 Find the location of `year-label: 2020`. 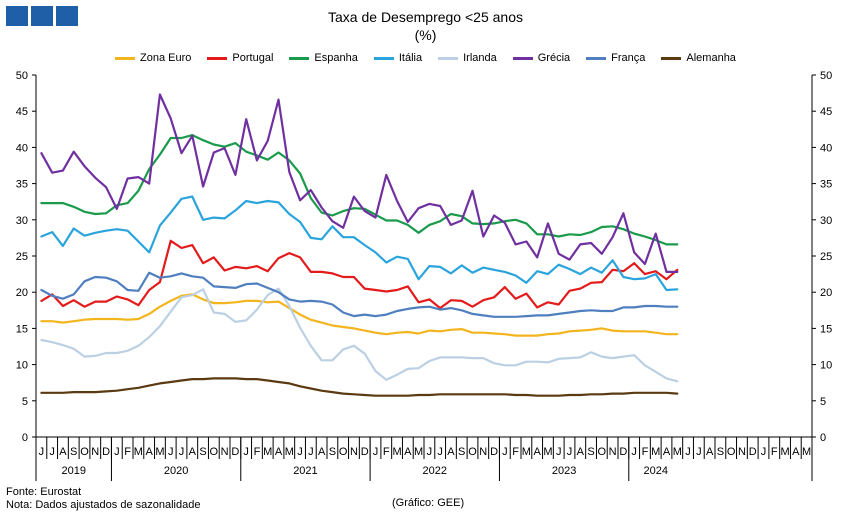

year-label: 2020 is located at coordinates (176, 471).